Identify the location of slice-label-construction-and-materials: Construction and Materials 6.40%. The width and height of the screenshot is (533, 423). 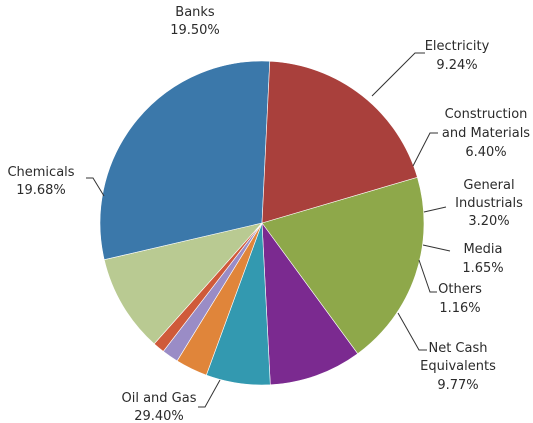
(486, 133).